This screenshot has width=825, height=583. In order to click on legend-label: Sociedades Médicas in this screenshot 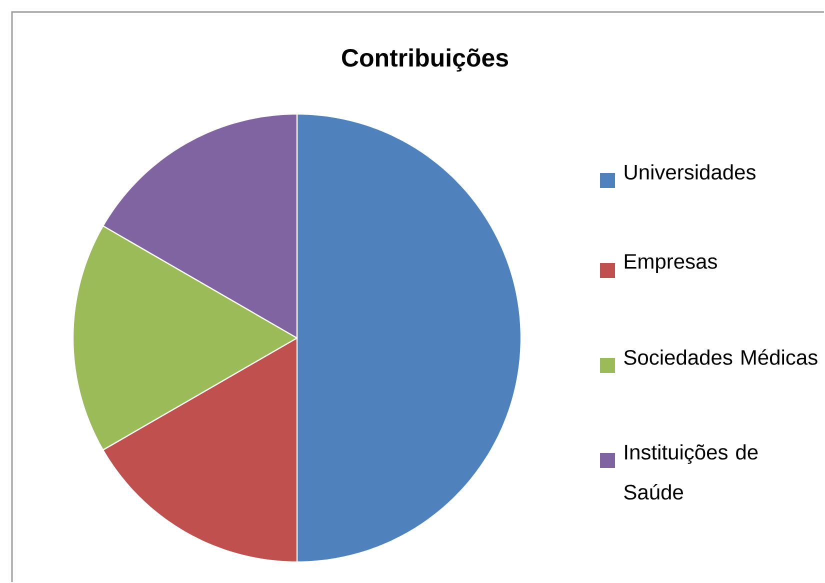, I will do `click(721, 357)`.